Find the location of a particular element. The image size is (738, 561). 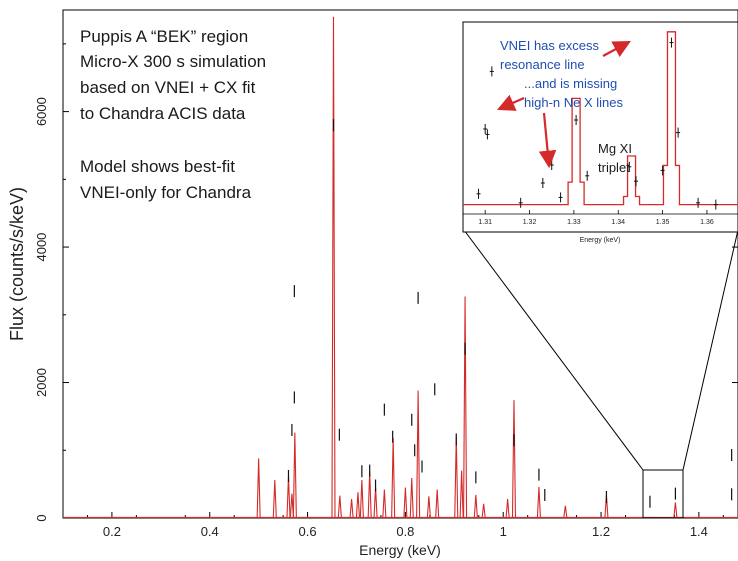

x-tick-label: 1 is located at coordinates (503, 531).